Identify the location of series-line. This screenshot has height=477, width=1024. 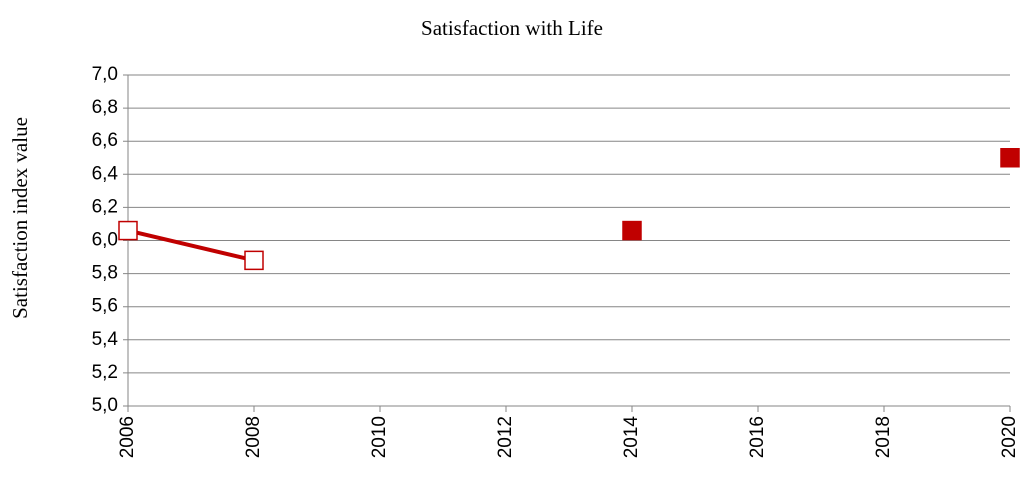
(191, 245).